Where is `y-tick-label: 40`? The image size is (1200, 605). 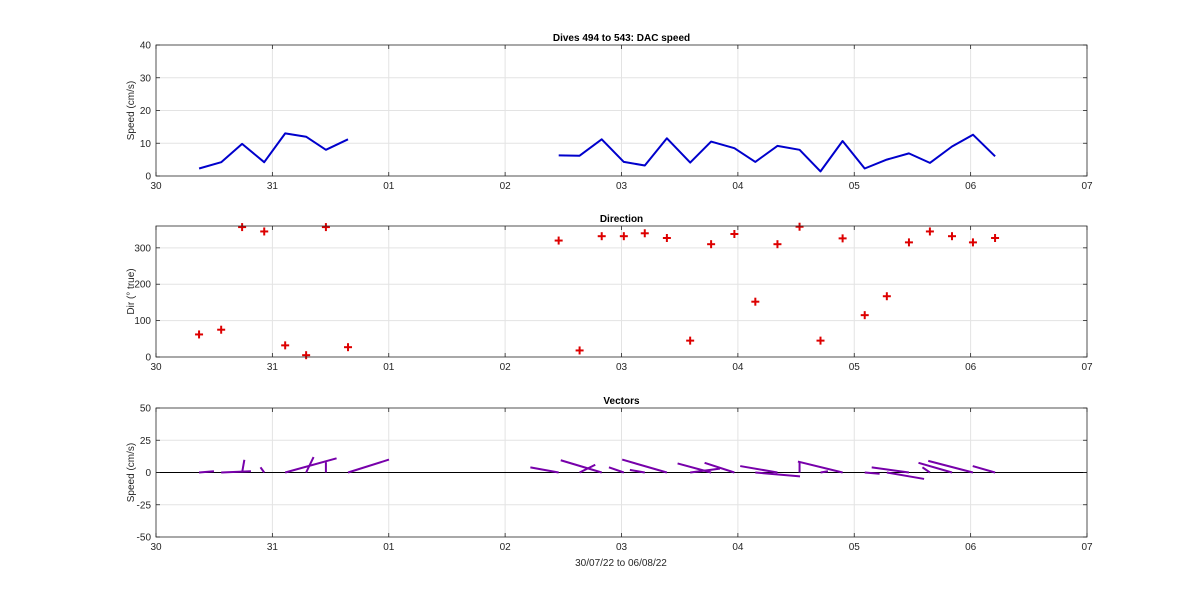 y-tick-label: 40 is located at coordinates (146, 46).